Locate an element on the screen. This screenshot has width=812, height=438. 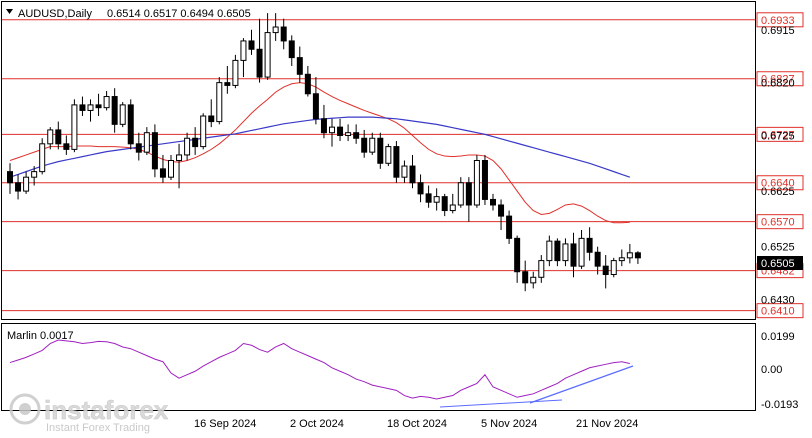
level-label: 0.6570 is located at coordinates (778, 223).